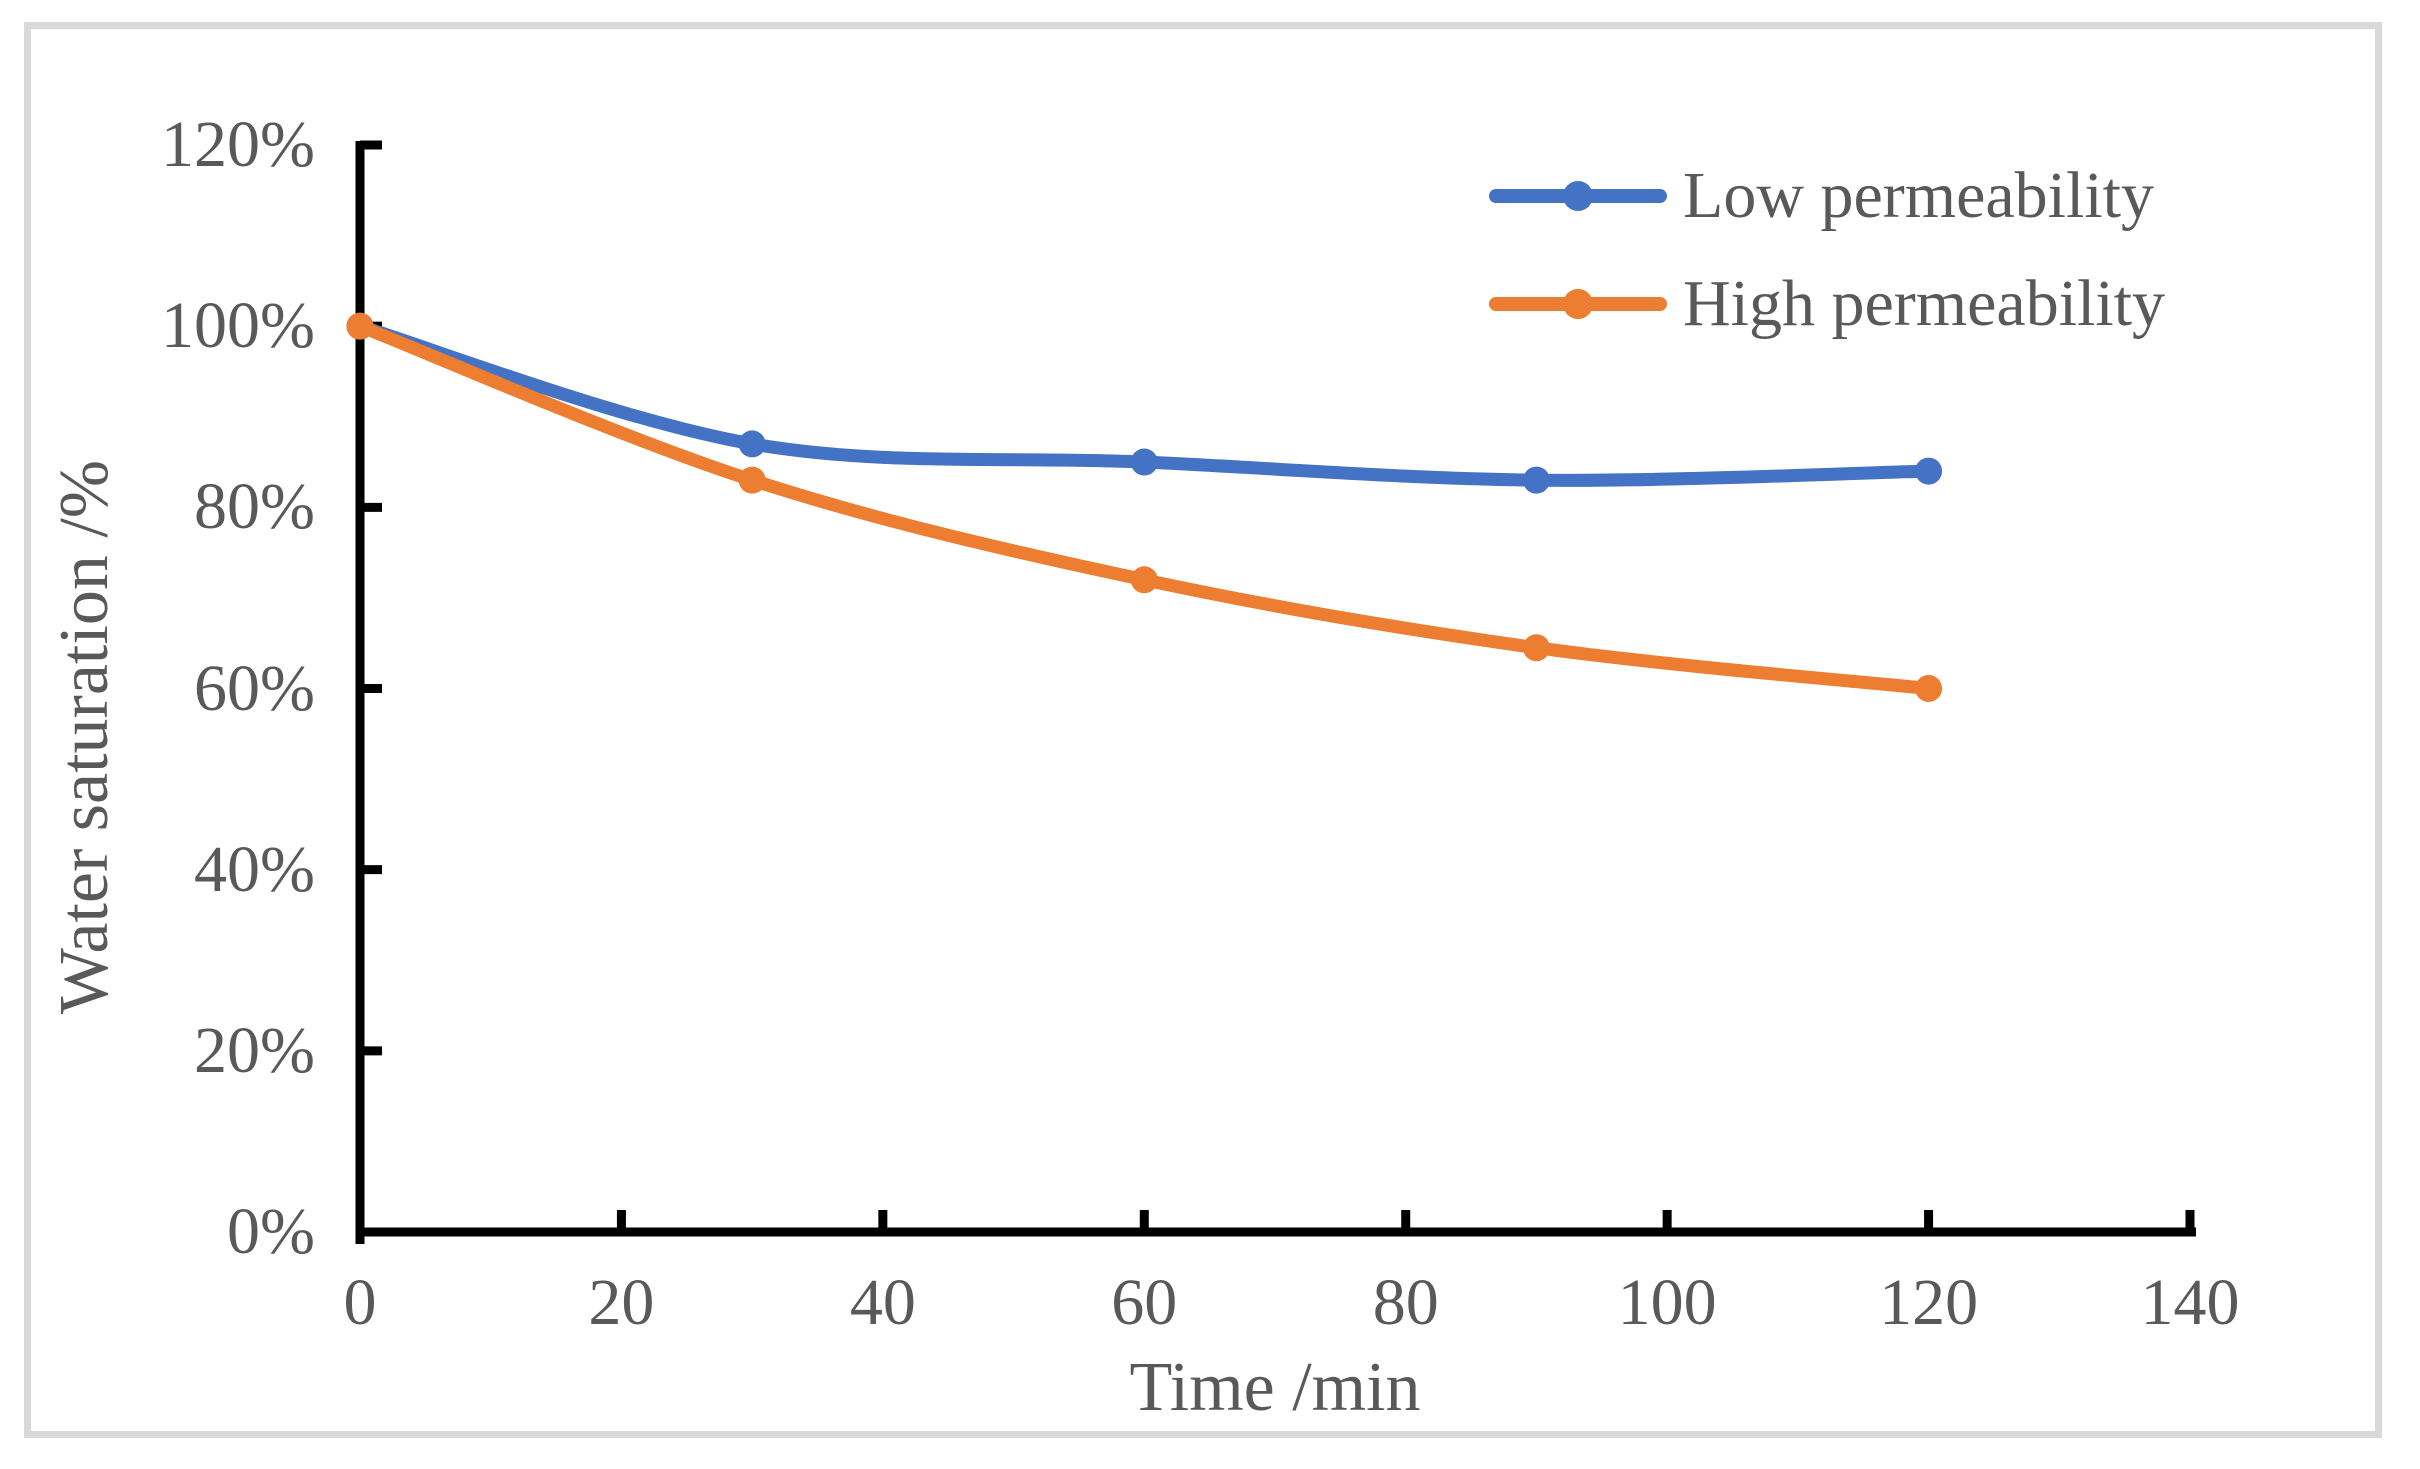 The image size is (2420, 1469). Describe the element at coordinates (254, 1050) in the screenshot. I see `y-tick-label: 20%` at that location.